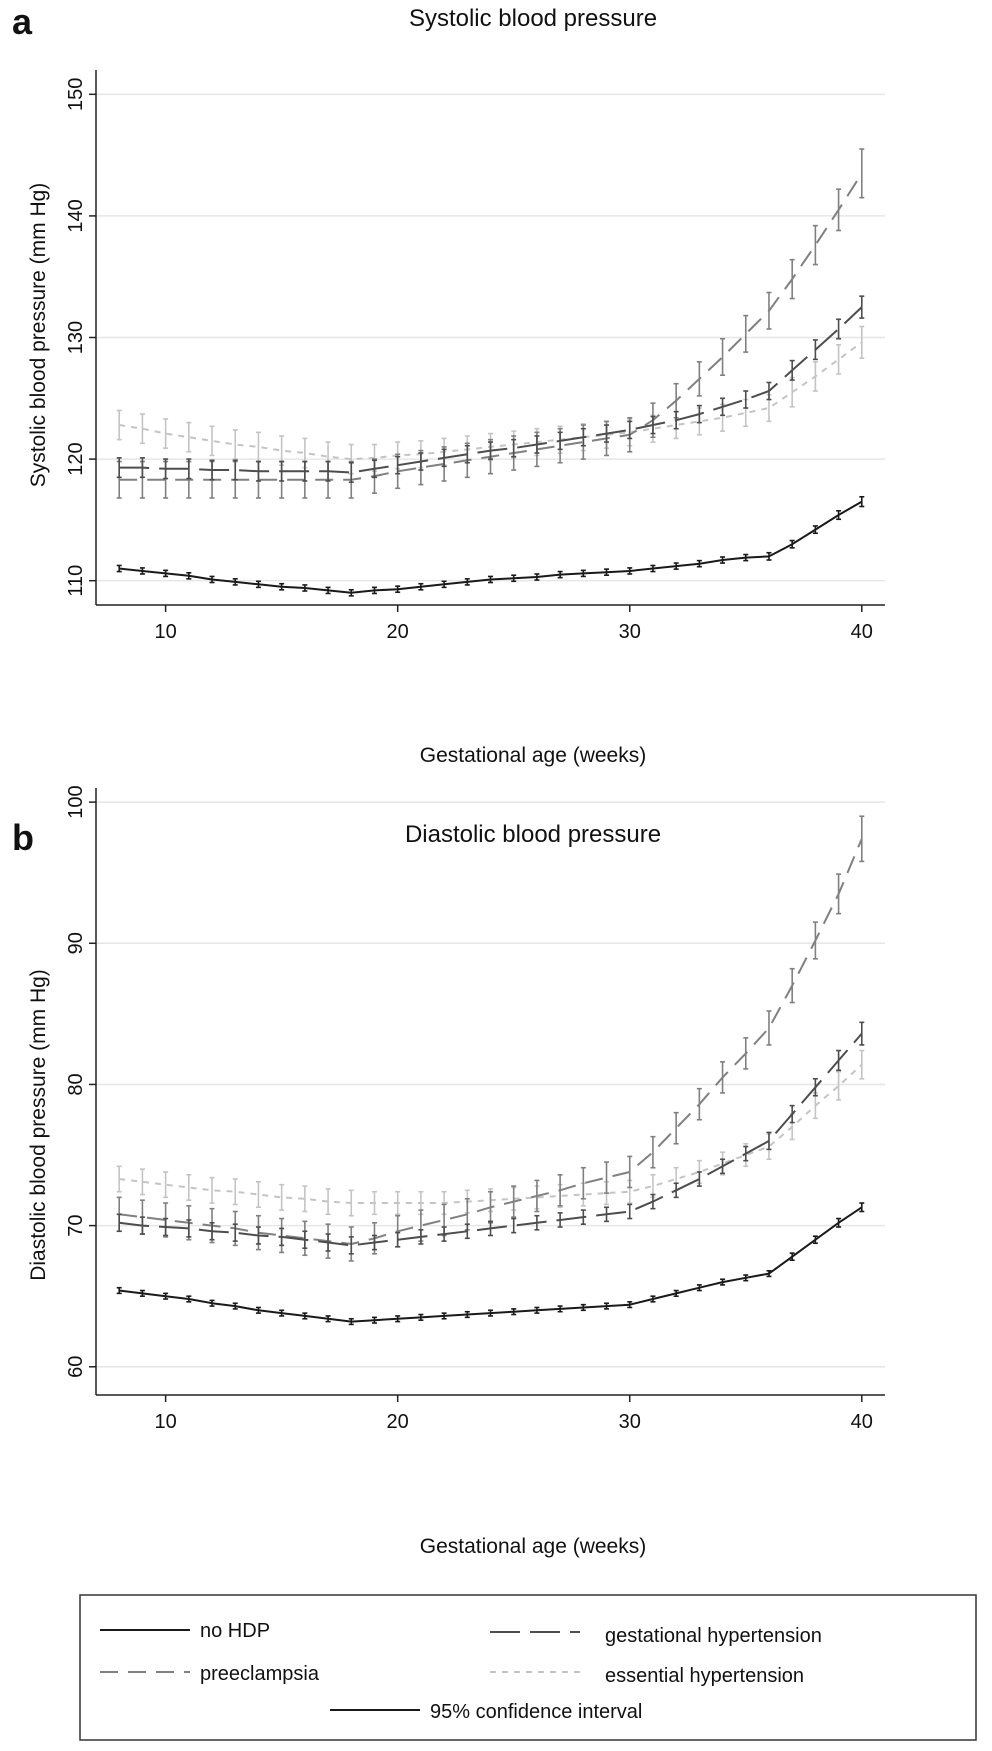 This screenshot has height=1751, width=992. What do you see at coordinates (491, 1133) in the screenshot?
I see `diastolic-series-essential` at bounding box center [491, 1133].